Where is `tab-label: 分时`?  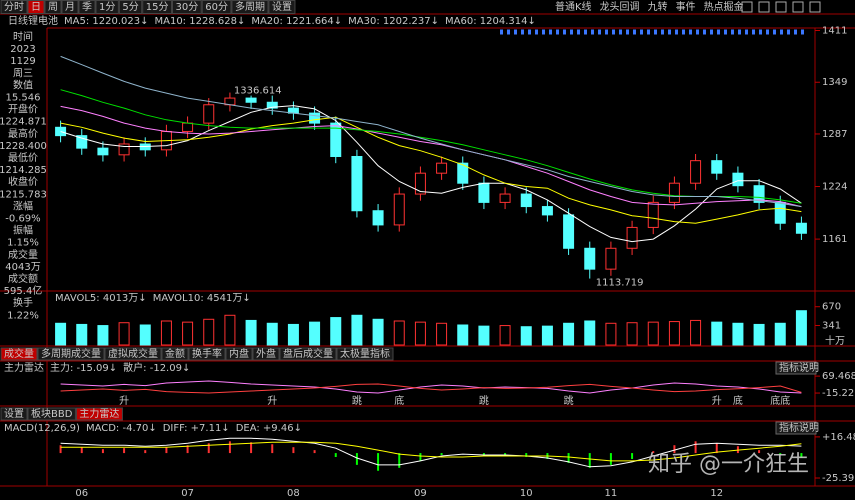 tab-label: 分时 is located at coordinates (14, 7).